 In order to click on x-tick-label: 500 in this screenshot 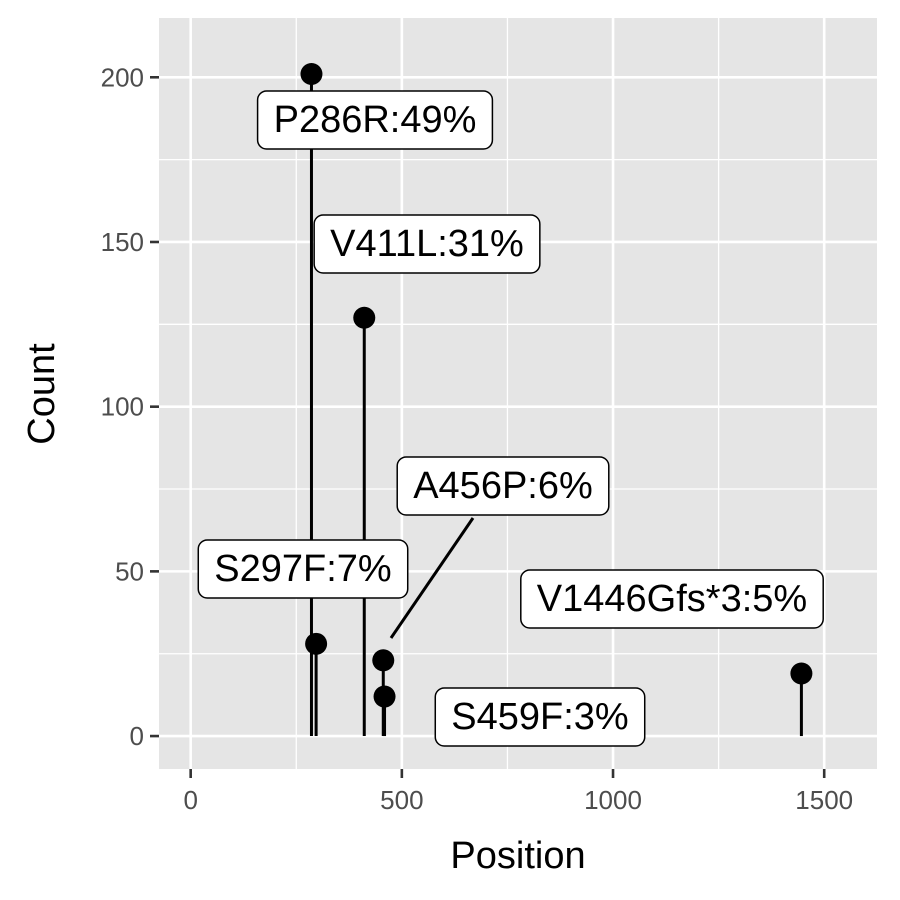, I will do `click(401, 800)`.